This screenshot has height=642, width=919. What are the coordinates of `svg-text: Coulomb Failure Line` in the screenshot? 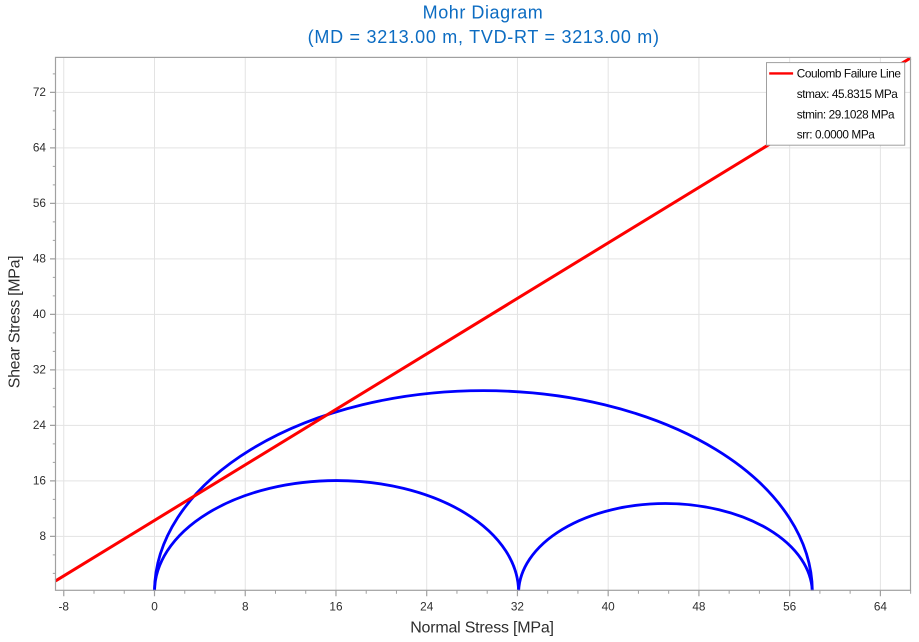 It's located at (849, 74).